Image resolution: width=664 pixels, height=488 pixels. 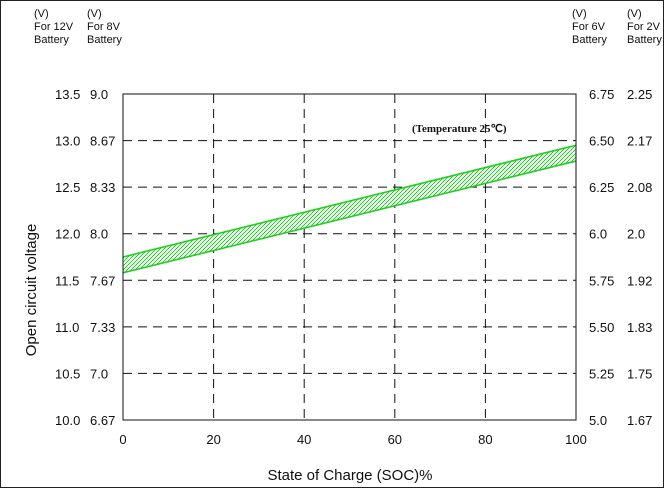 I want to click on right-axis-2-tick-label: 1.75, so click(x=639, y=373).